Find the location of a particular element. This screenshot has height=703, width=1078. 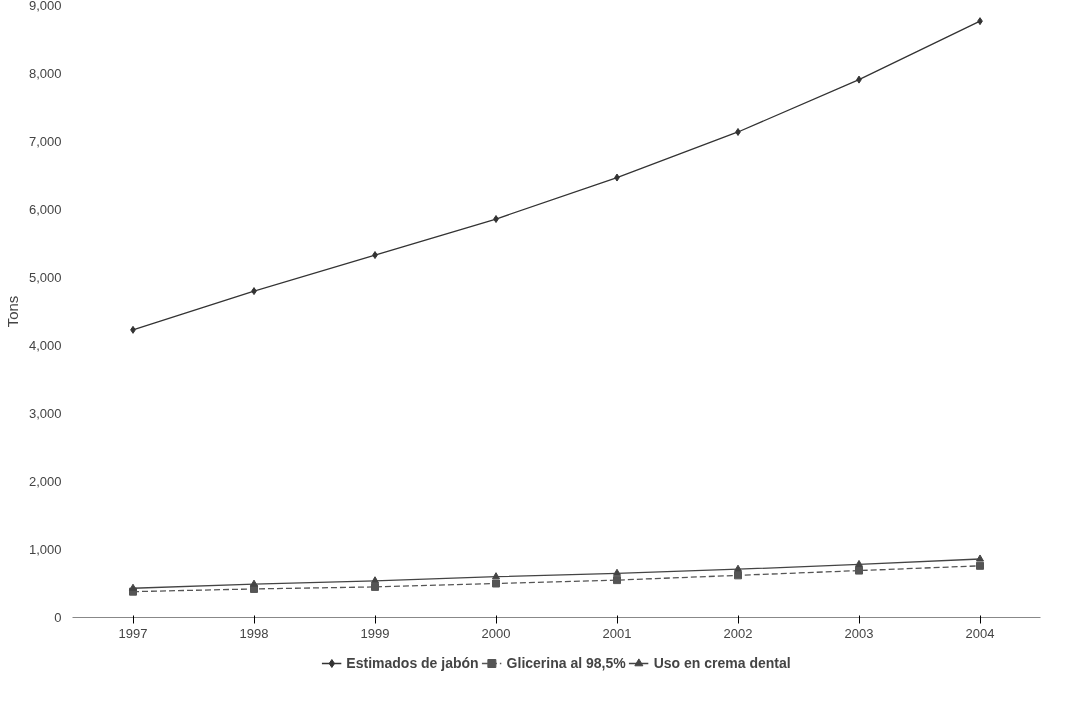

y-axis-title: Tons is located at coordinates (12, 311).